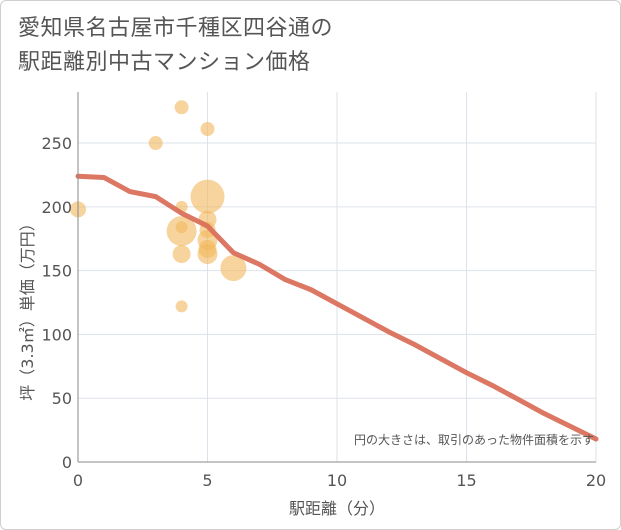 The height and width of the screenshot is (530, 621). I want to click on x-tick-label: 5, so click(207, 480).